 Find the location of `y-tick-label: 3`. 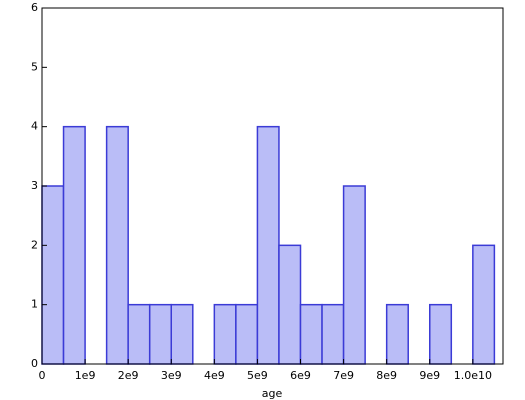

y-tick-label: 3 is located at coordinates (34, 185).